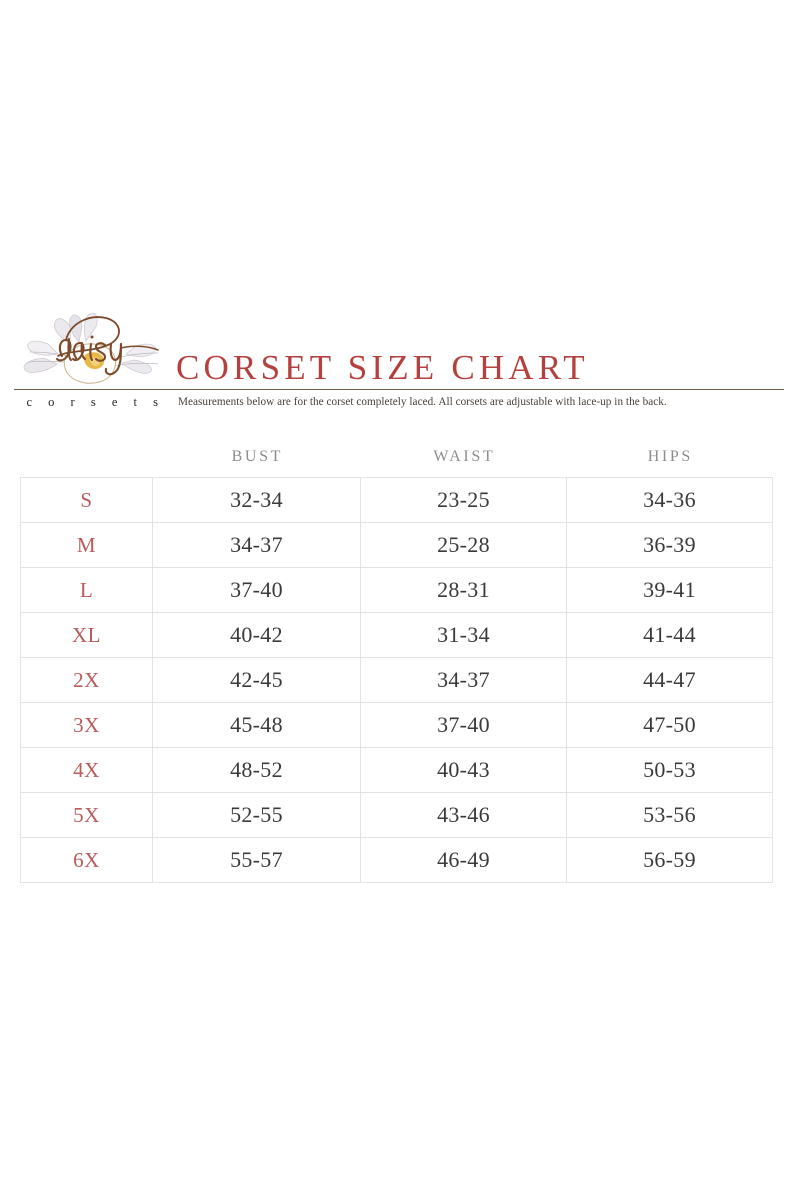  Describe the element at coordinates (256, 545) in the screenshot. I see `cell-bust: 34-37` at that location.